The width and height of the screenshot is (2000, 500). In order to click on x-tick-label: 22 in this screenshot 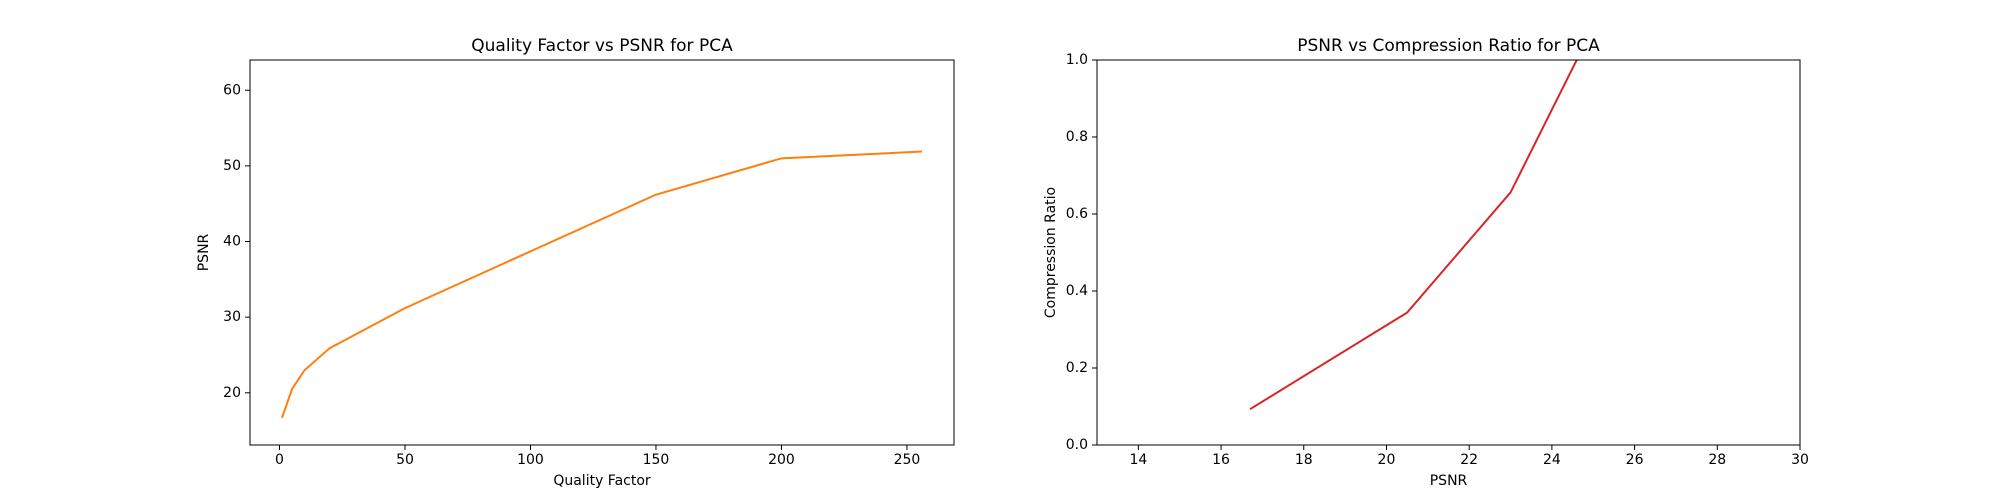, I will do `click(1469, 460)`.